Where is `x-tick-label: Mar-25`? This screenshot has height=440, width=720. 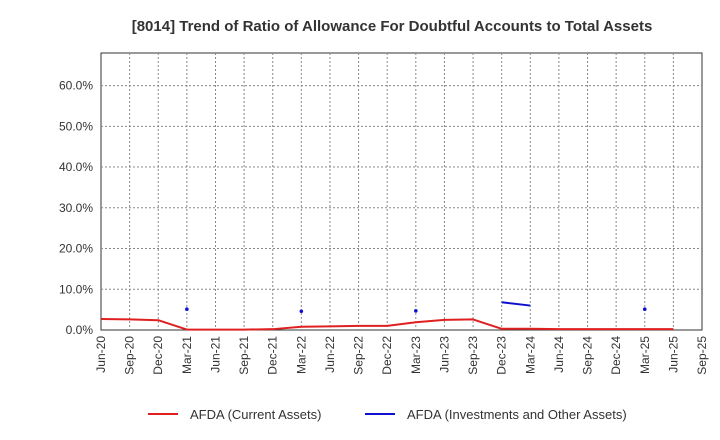
x-tick-label: Mar-25 is located at coordinates (645, 355).